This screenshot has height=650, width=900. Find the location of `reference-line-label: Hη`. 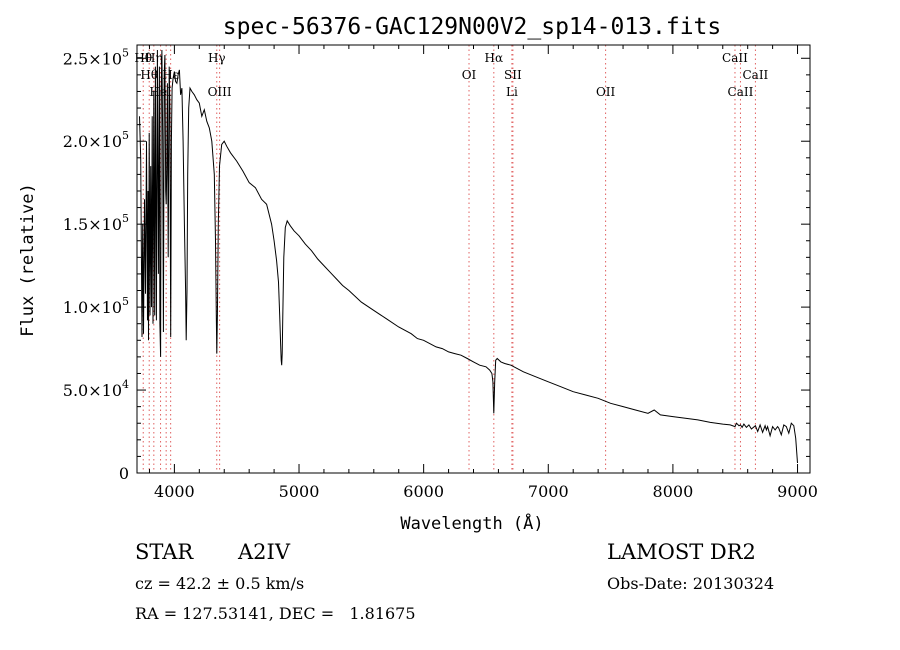

reference-line-label: Hη is located at coordinates (154, 58).